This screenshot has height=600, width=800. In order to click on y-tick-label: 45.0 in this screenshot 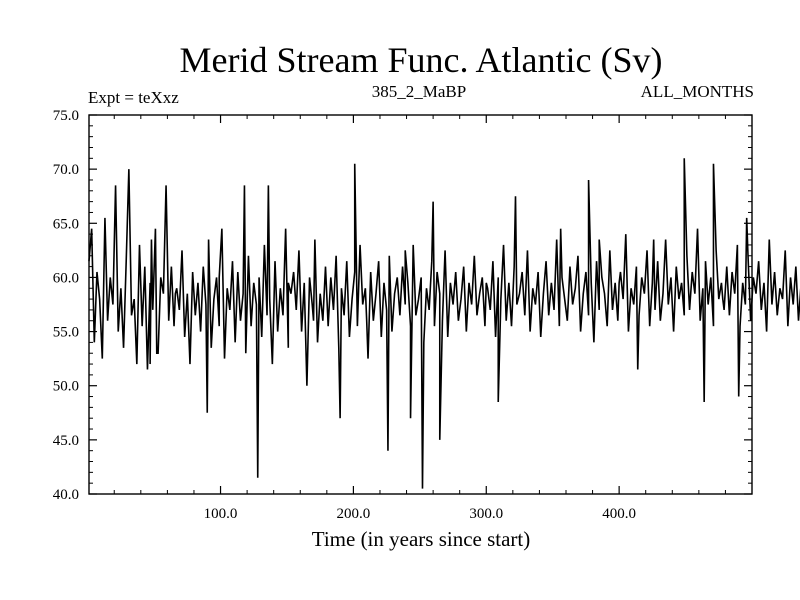, I will do `click(66, 441)`.